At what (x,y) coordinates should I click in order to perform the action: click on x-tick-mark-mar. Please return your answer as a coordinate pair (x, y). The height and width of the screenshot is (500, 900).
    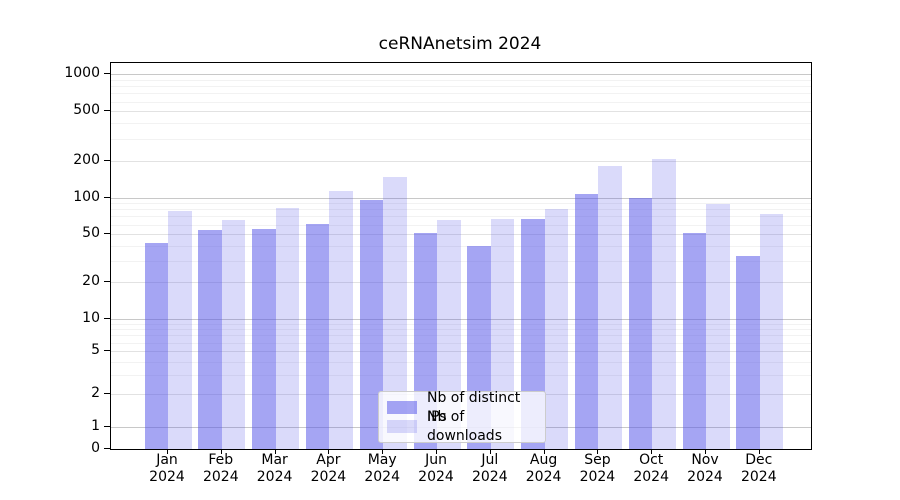
    Looking at the image, I should click on (275, 451).